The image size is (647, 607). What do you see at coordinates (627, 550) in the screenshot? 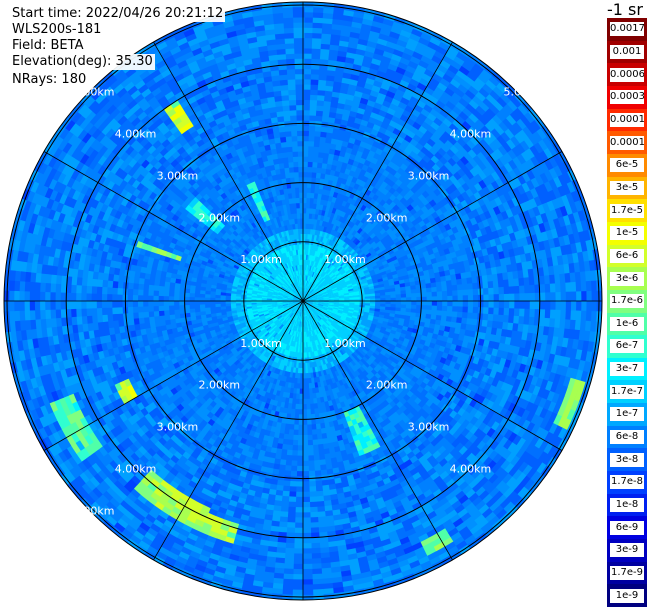
I see `colorbar-tick-label: 3e-9` at bounding box center [627, 550].